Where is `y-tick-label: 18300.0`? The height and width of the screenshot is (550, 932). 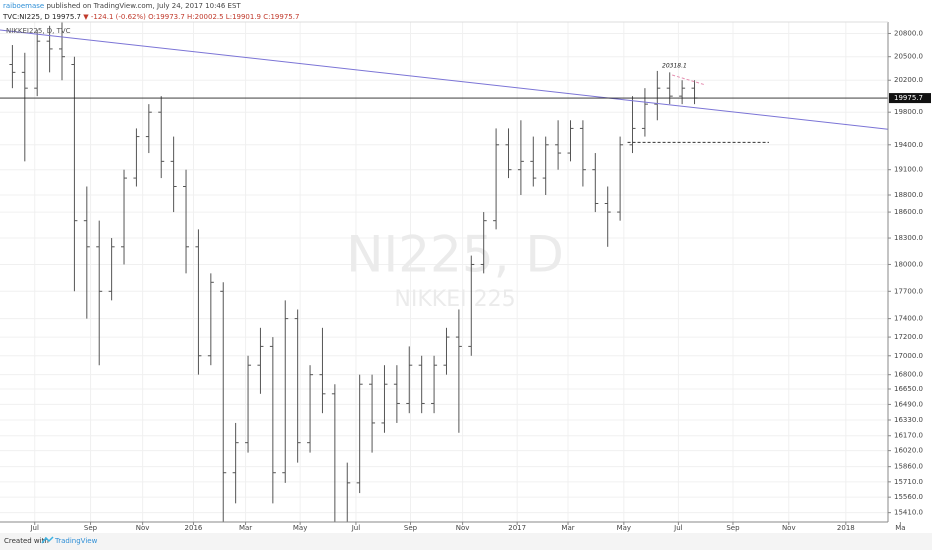 y-tick-label: 18300.0 is located at coordinates (908, 238).